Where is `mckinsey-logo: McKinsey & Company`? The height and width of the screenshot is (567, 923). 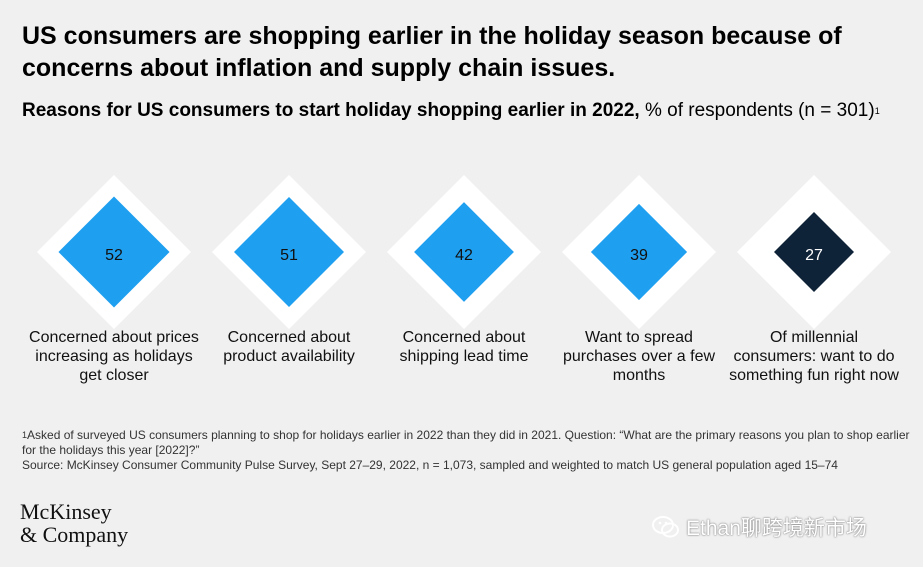 mckinsey-logo: McKinsey & Company is located at coordinates (74, 523).